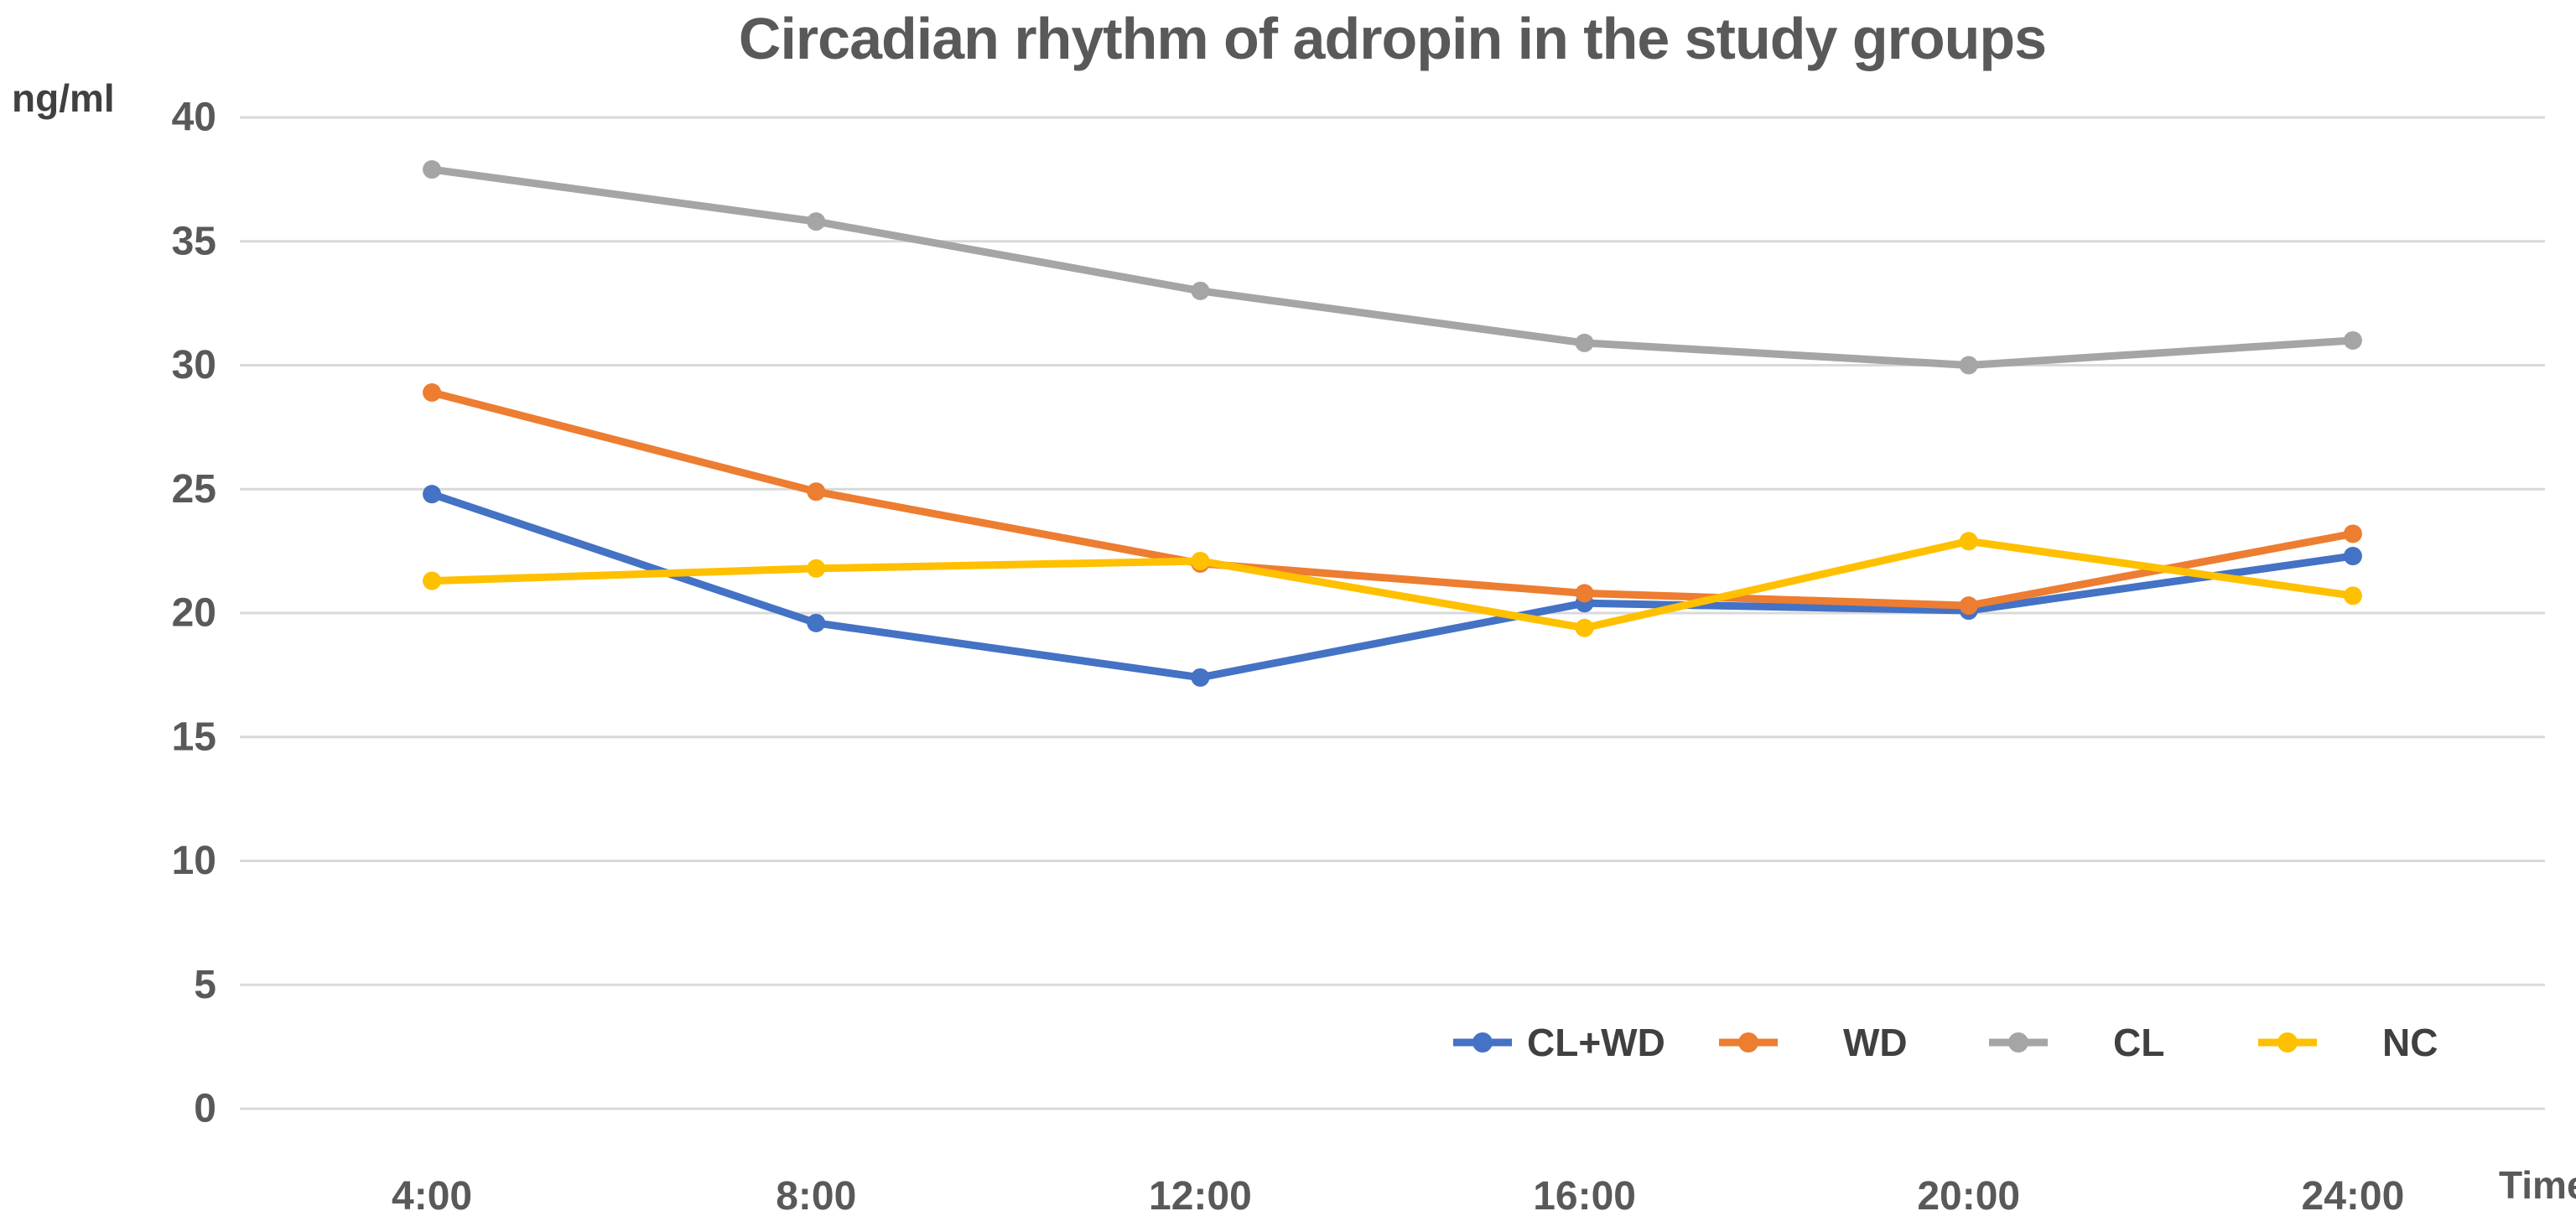  I want to click on series-line-WD, so click(1392, 499).